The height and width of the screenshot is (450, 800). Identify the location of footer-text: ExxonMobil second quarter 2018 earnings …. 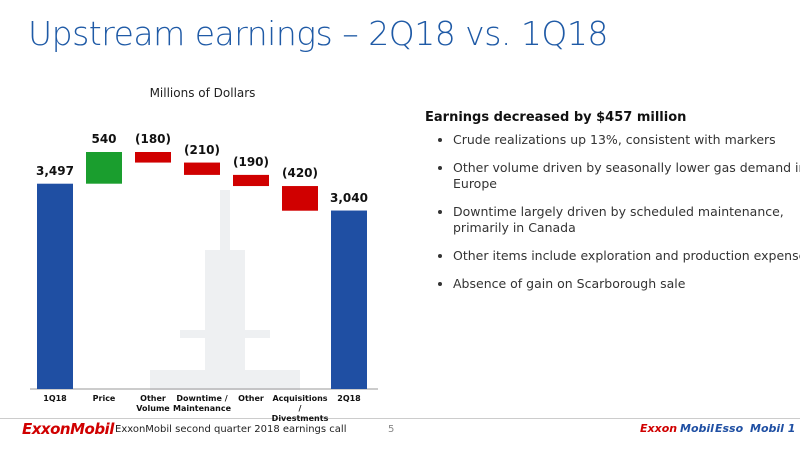
(231, 429).